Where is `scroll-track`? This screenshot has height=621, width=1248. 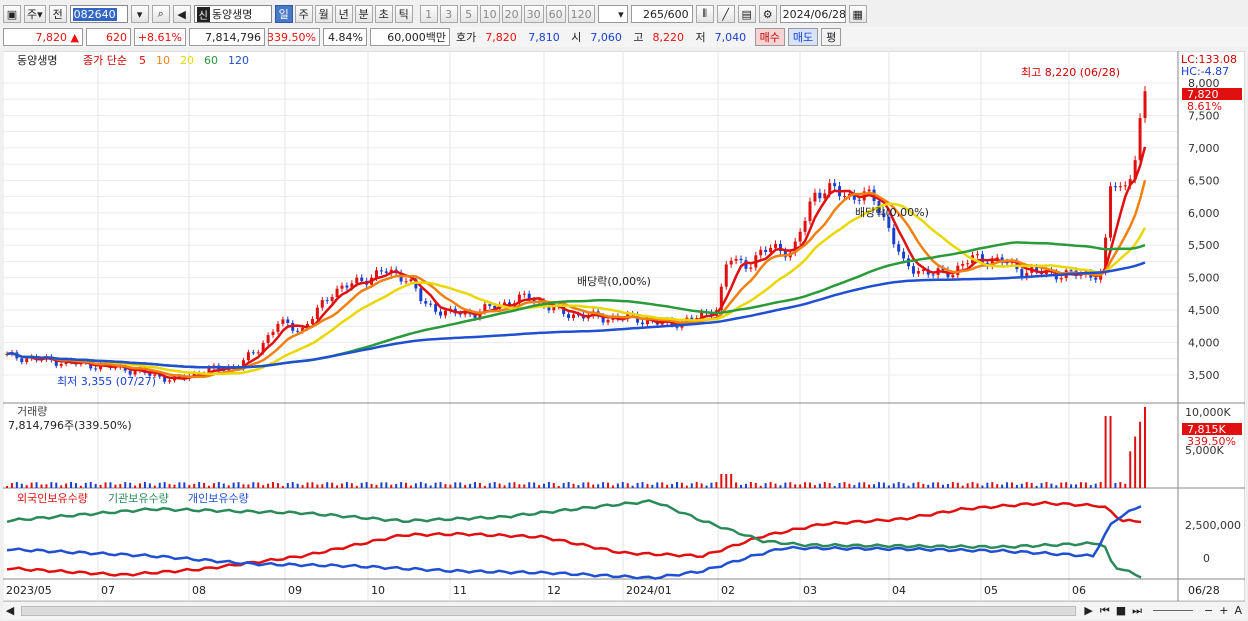 scroll-track is located at coordinates (549, 610).